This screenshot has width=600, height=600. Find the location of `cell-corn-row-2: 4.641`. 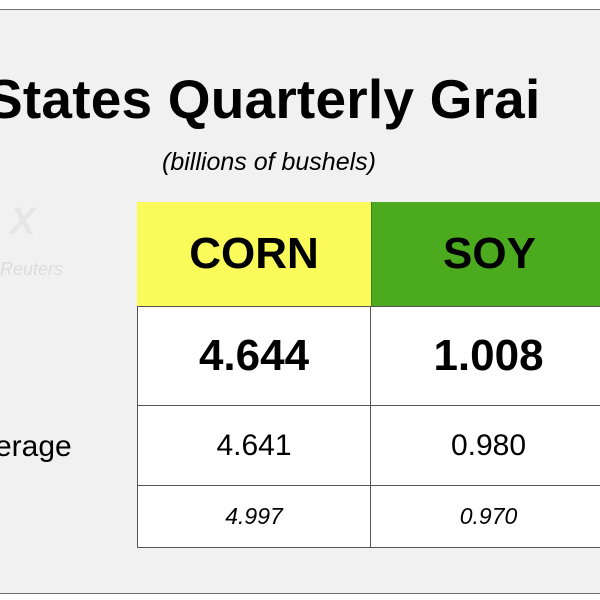

cell-corn-row-2: 4.641 is located at coordinates (254, 446).